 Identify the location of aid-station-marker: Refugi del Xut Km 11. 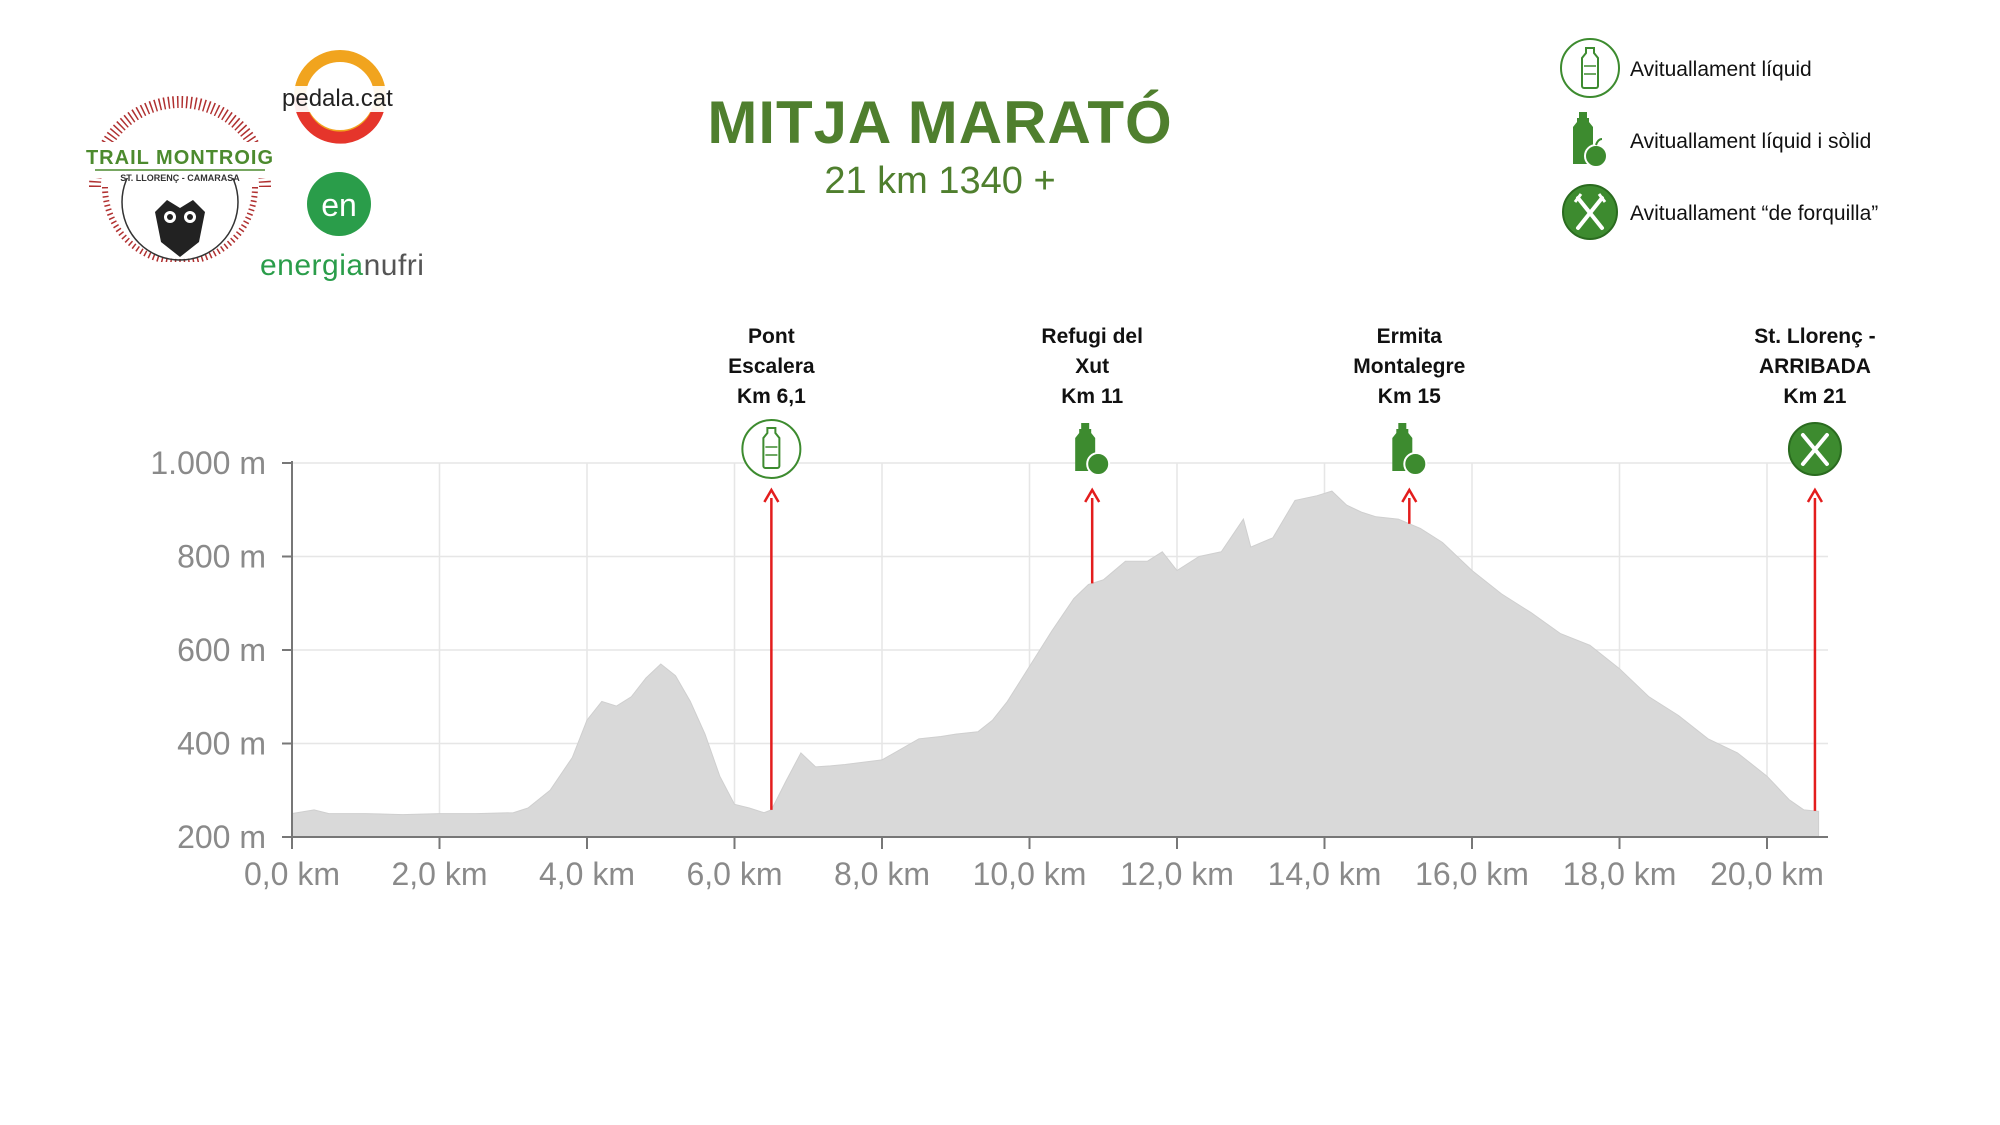
(1092, 454).